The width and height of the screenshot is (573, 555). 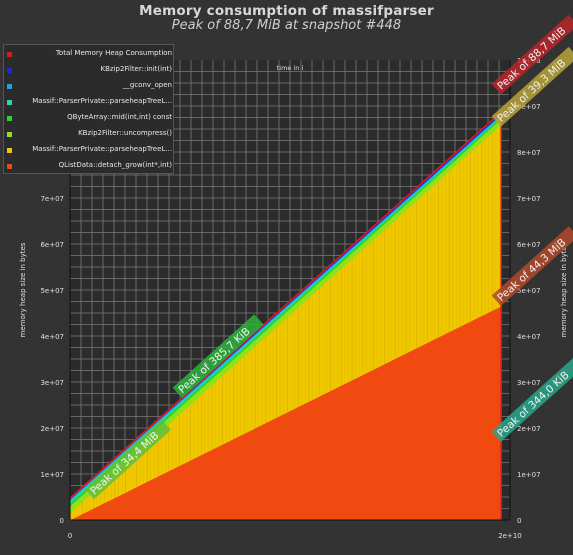 I want to click on y-tick-label-right: 6e+07, so click(x=529, y=245).